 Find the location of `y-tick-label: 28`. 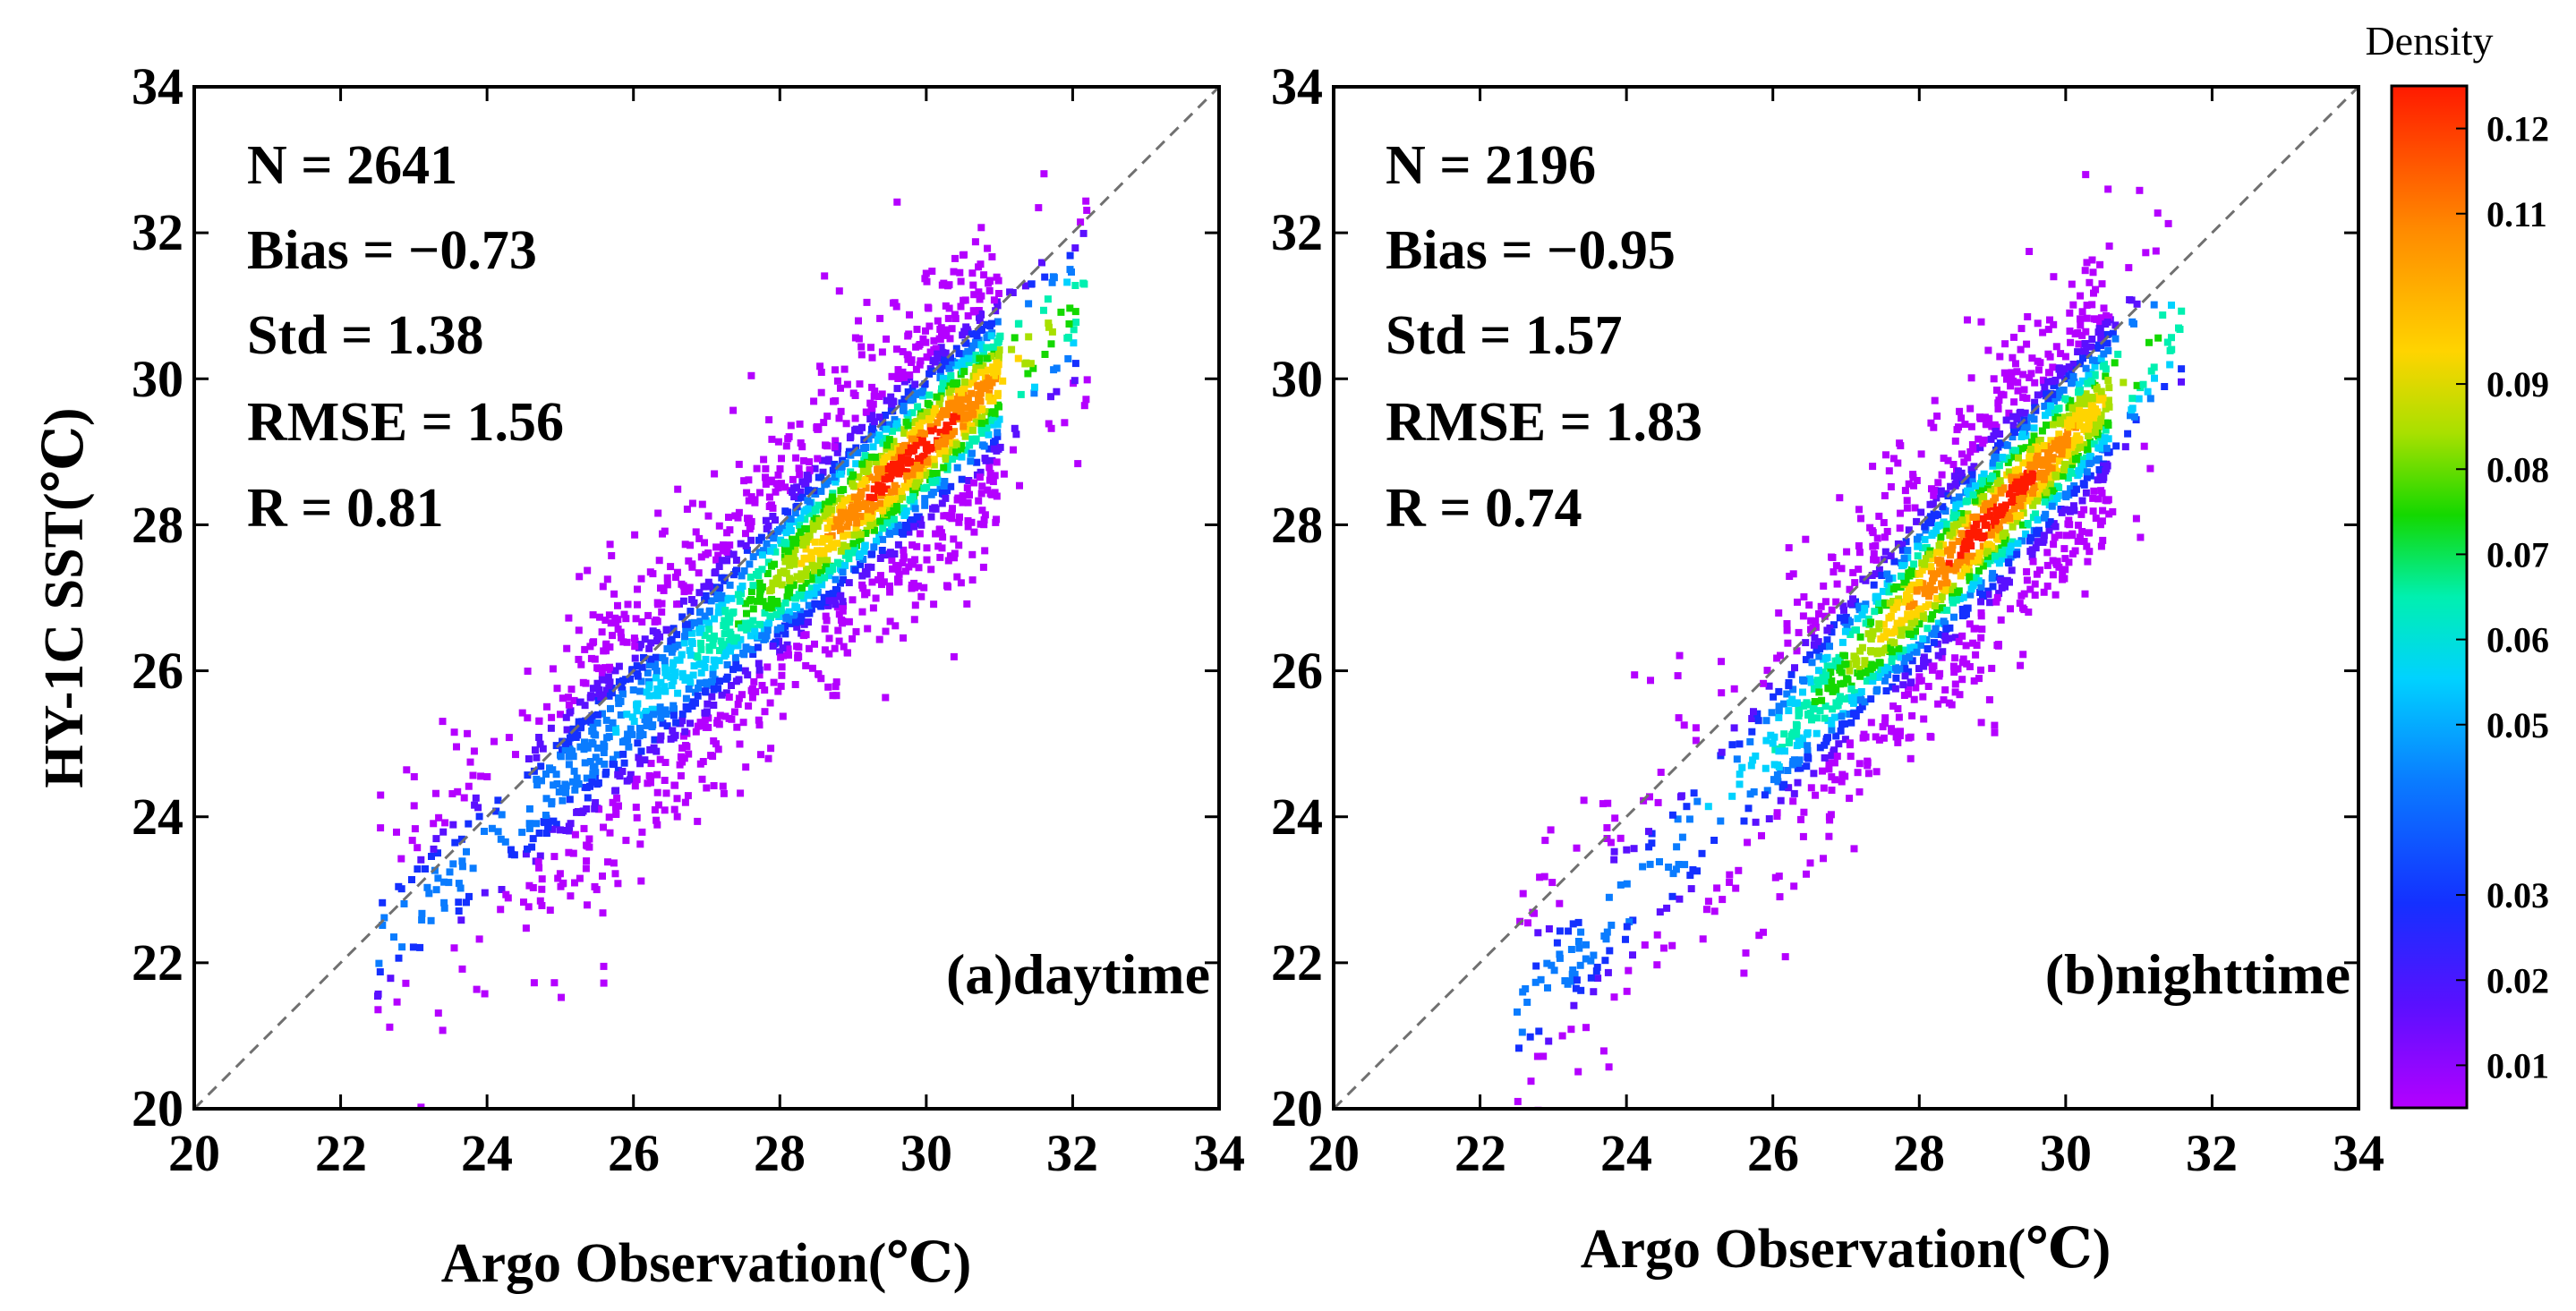

y-tick-label: 28 is located at coordinates (1297, 525).